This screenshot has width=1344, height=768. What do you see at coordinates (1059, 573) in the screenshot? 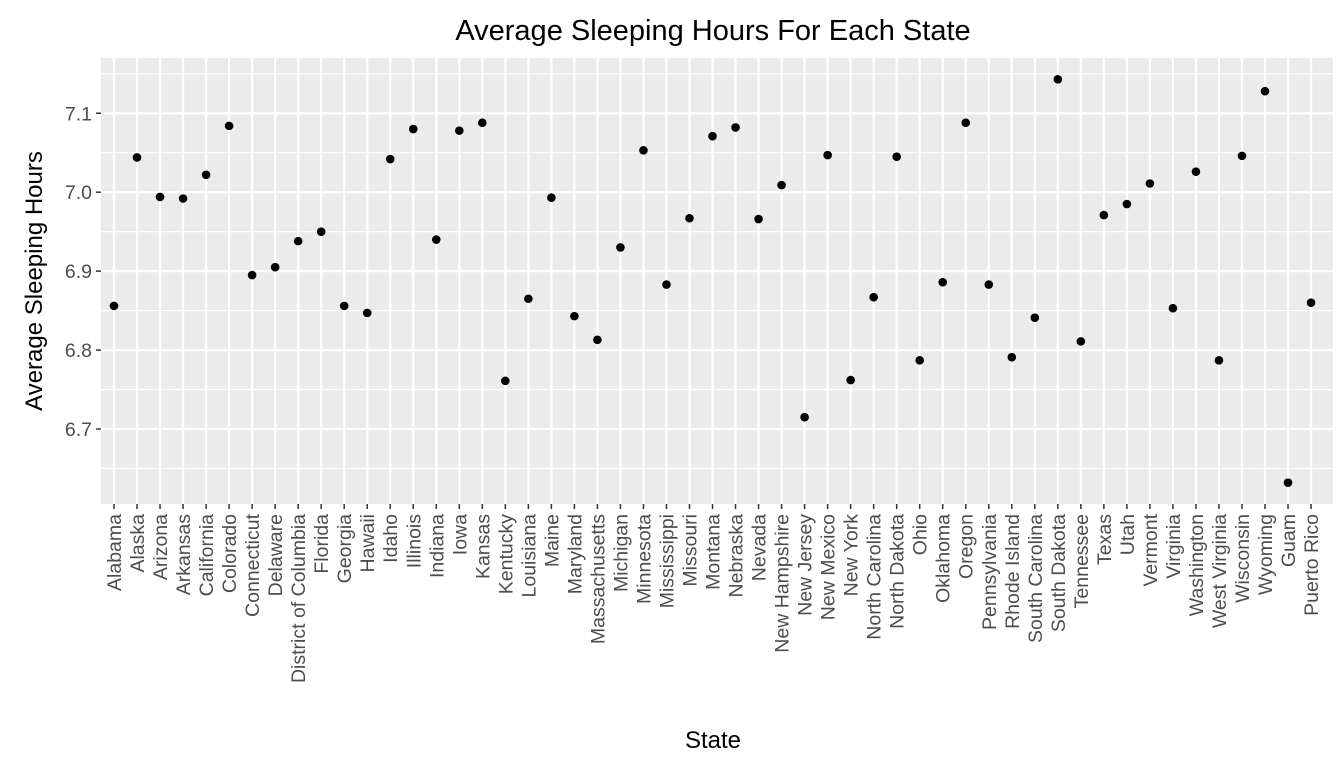
I see `x-tick-label: South Dakota` at bounding box center [1059, 573].